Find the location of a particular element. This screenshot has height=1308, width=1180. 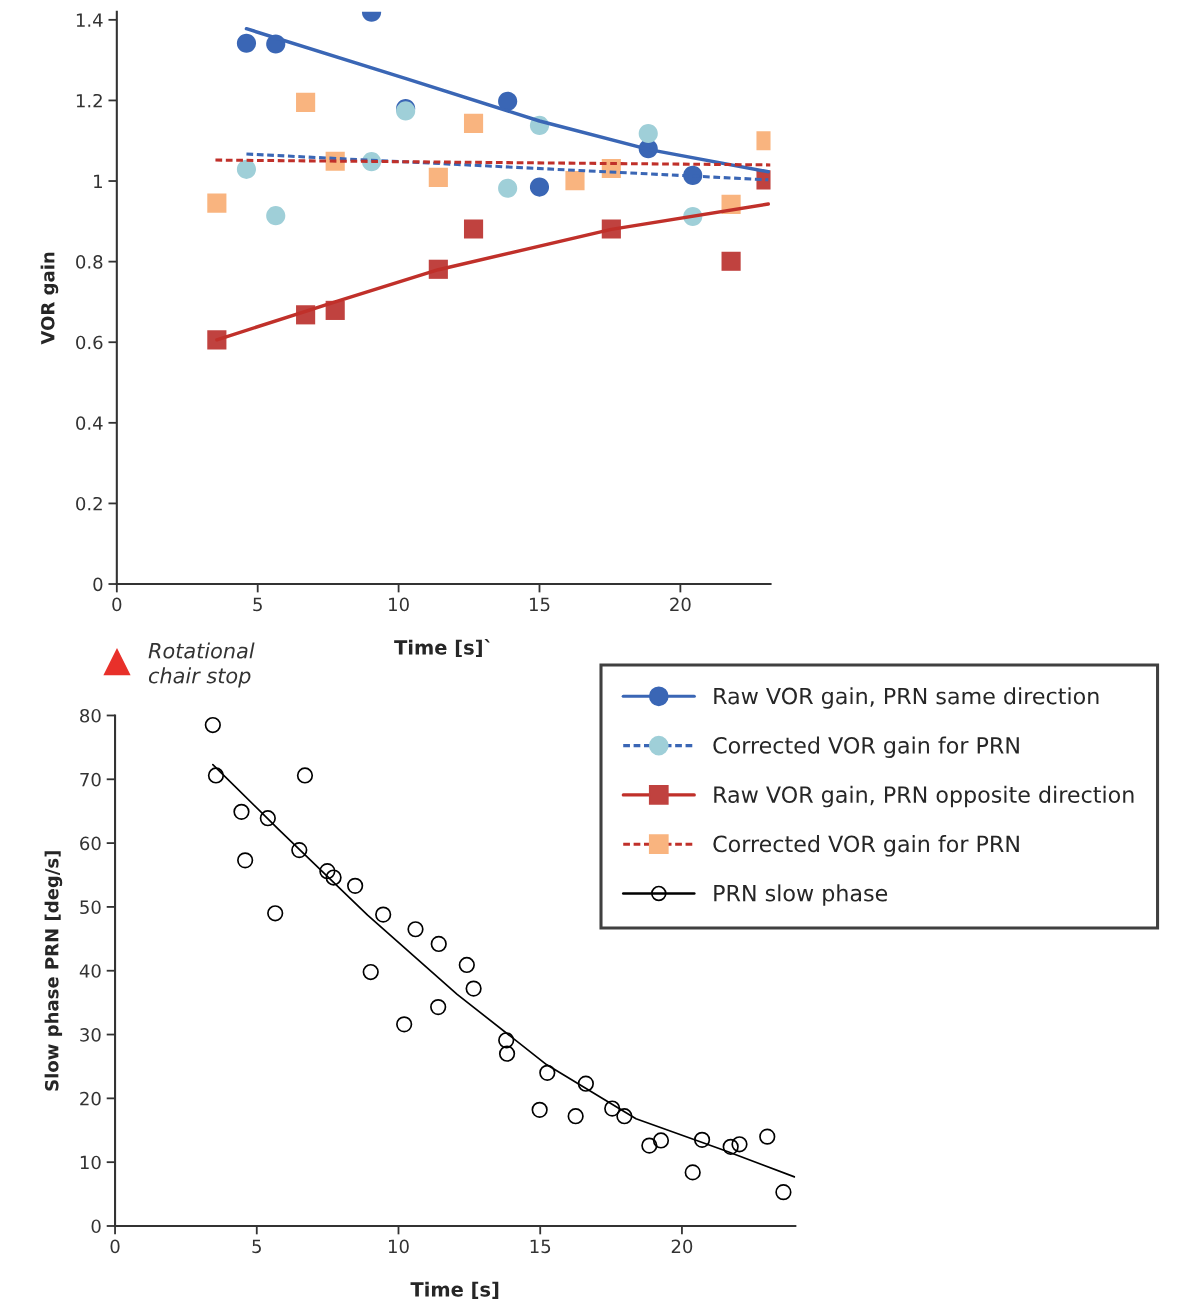

y-tick-label: 20 is located at coordinates (90, 1098).